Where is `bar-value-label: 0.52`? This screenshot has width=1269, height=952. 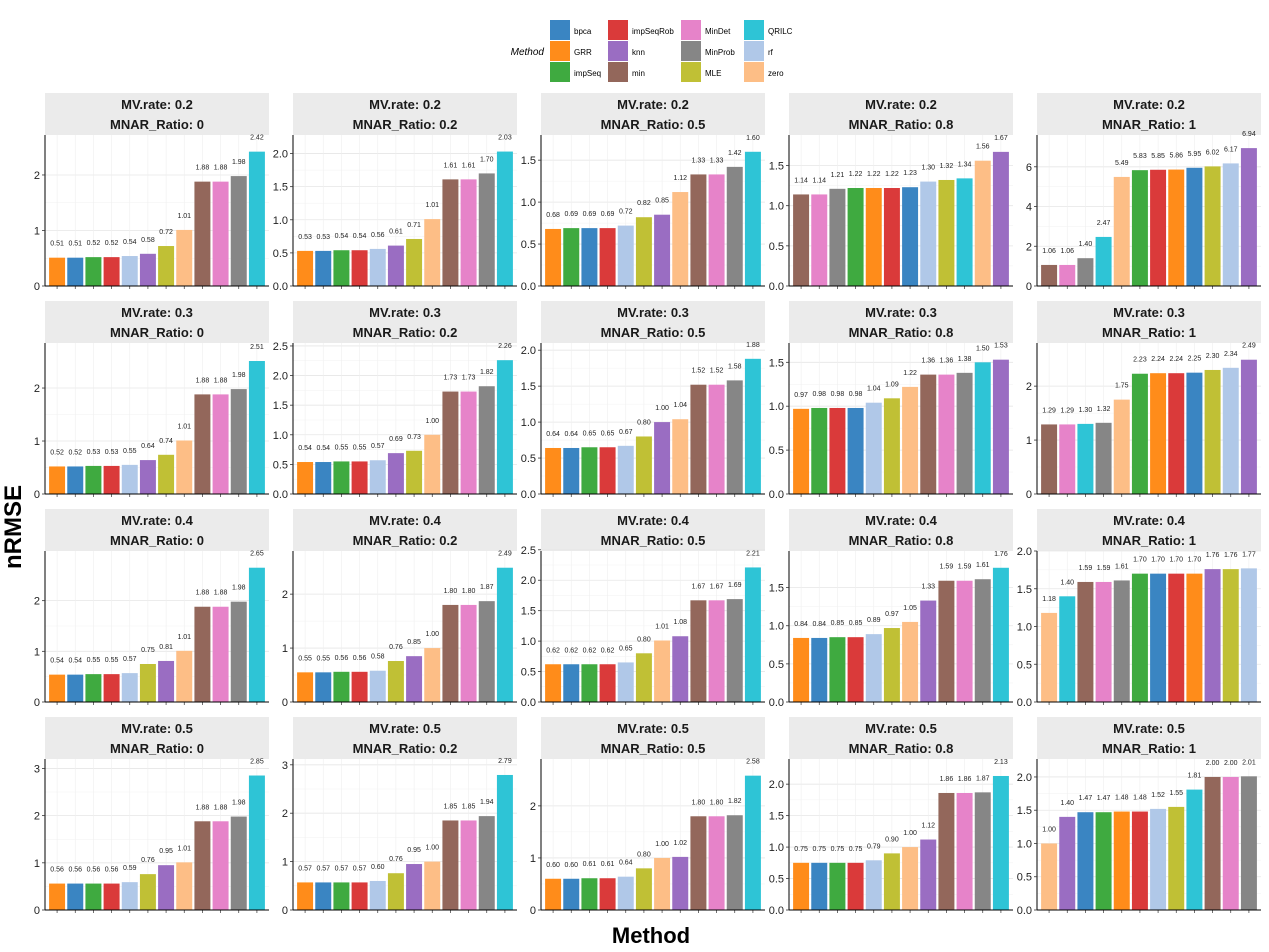
bar-value-label: 0.52 is located at coordinates (112, 243).